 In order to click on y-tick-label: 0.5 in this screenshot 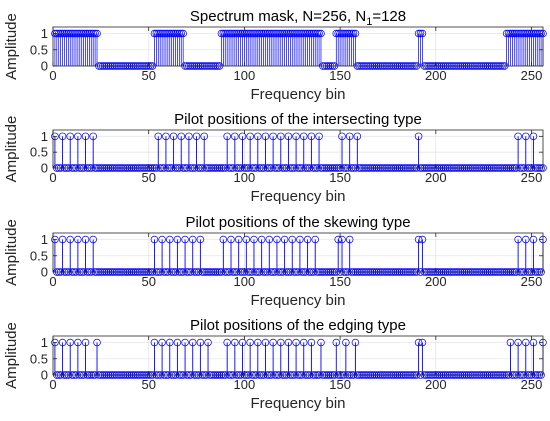, I will do `click(39, 49)`.